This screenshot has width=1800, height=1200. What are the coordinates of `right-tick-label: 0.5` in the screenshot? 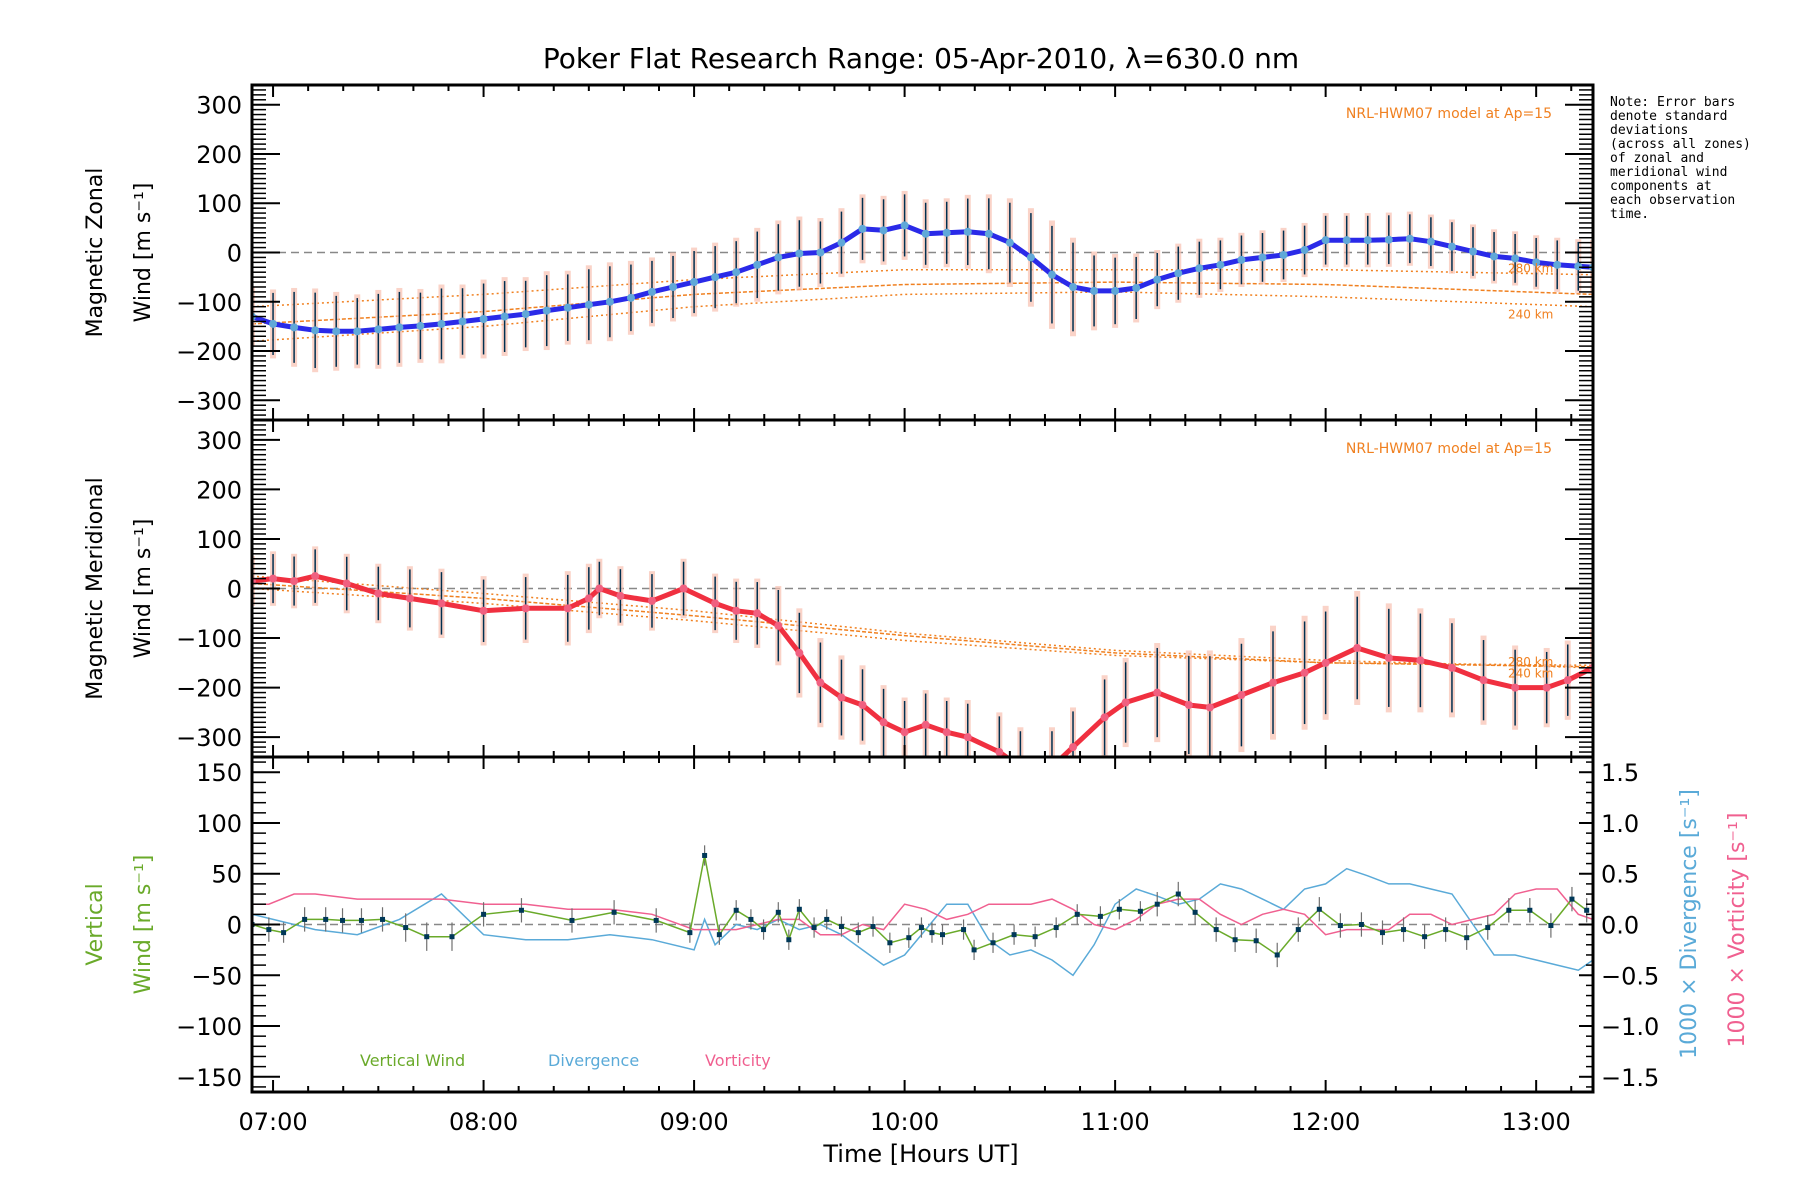 It's located at (1620, 875).